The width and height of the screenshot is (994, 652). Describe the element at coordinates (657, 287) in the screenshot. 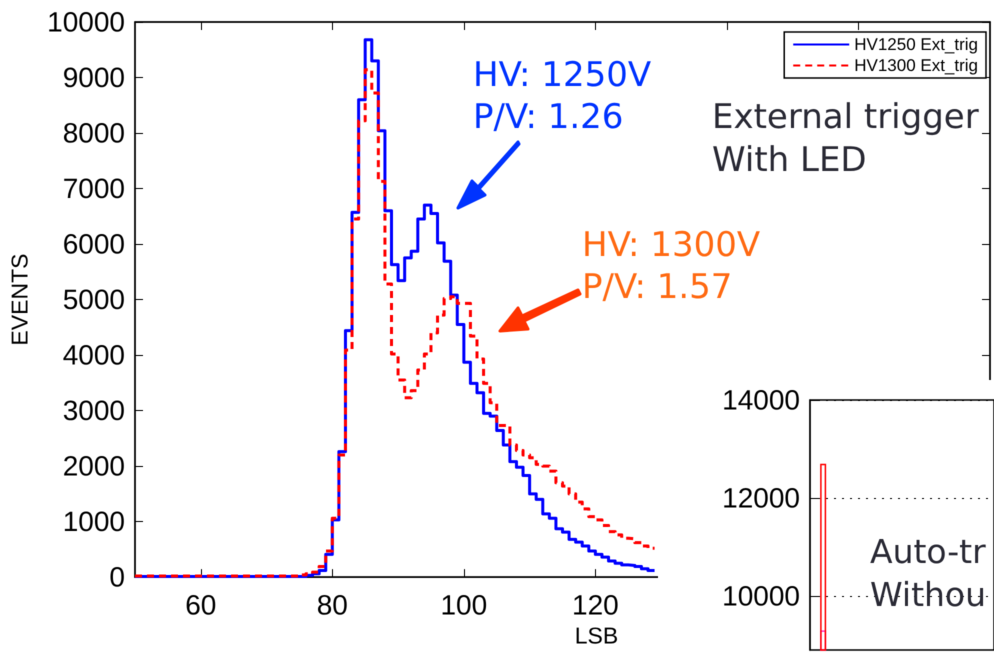

I see `annotation: P/V: 1.57` at that location.